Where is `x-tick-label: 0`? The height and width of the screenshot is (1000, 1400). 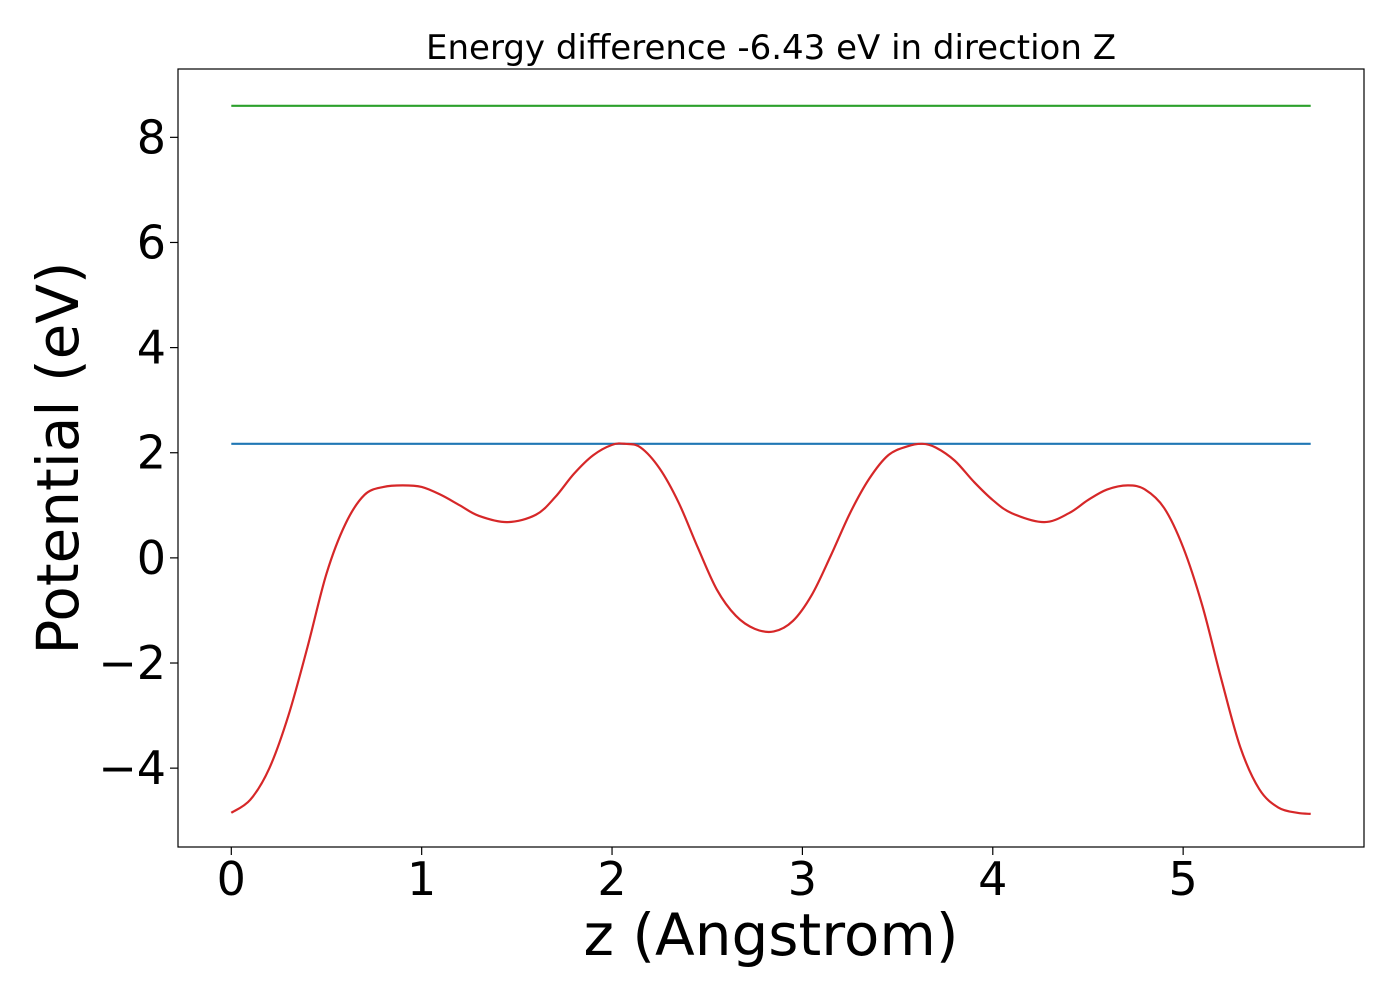 x-tick-label: 0 is located at coordinates (231, 879).